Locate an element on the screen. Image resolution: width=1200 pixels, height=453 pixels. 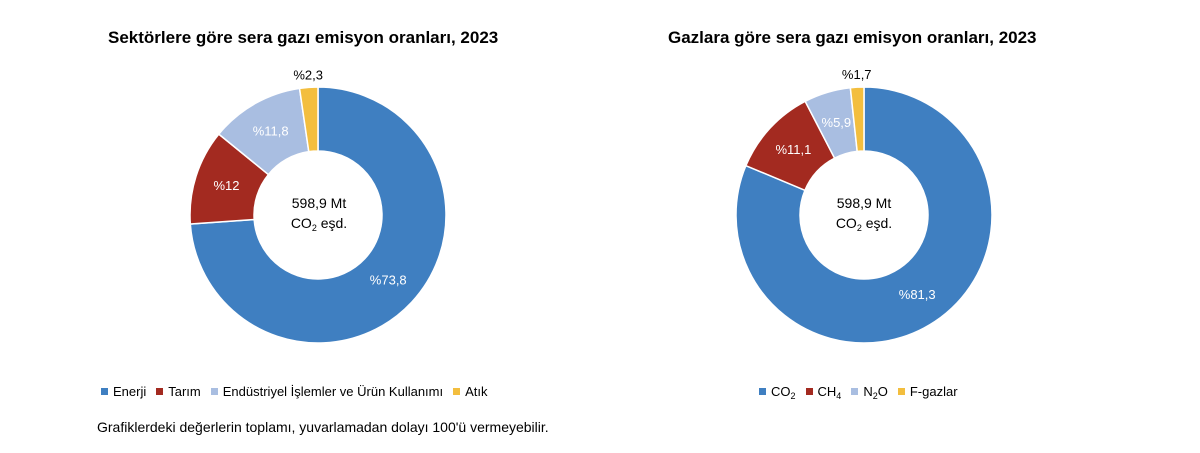
donut-slice-co2 is located at coordinates (864, 215).